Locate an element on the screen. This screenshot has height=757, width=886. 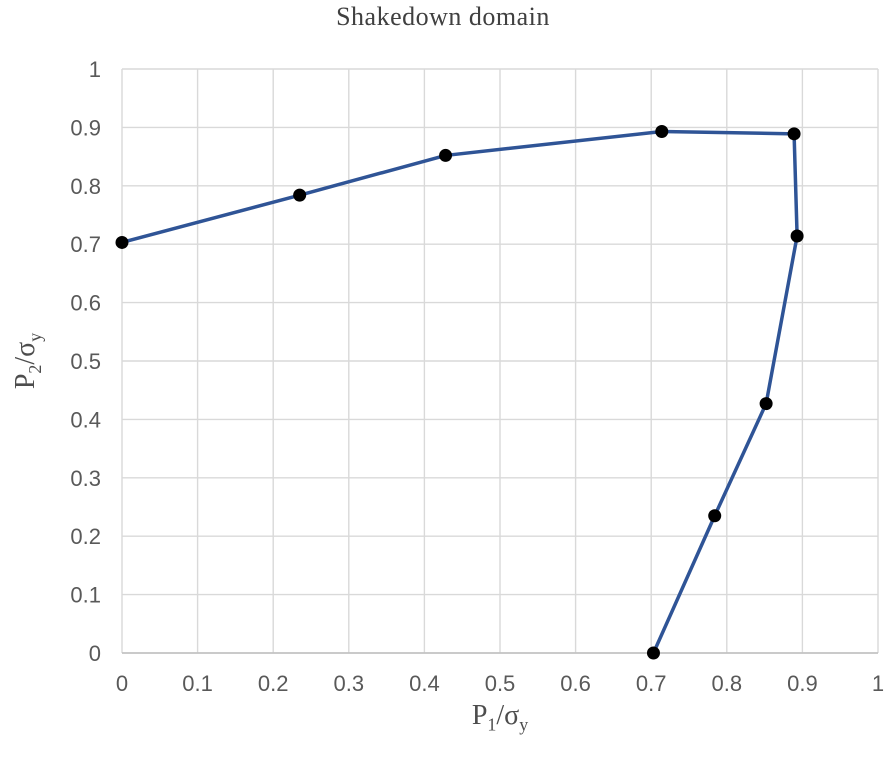
y-tick-label: 0.6 is located at coordinates (85, 303).